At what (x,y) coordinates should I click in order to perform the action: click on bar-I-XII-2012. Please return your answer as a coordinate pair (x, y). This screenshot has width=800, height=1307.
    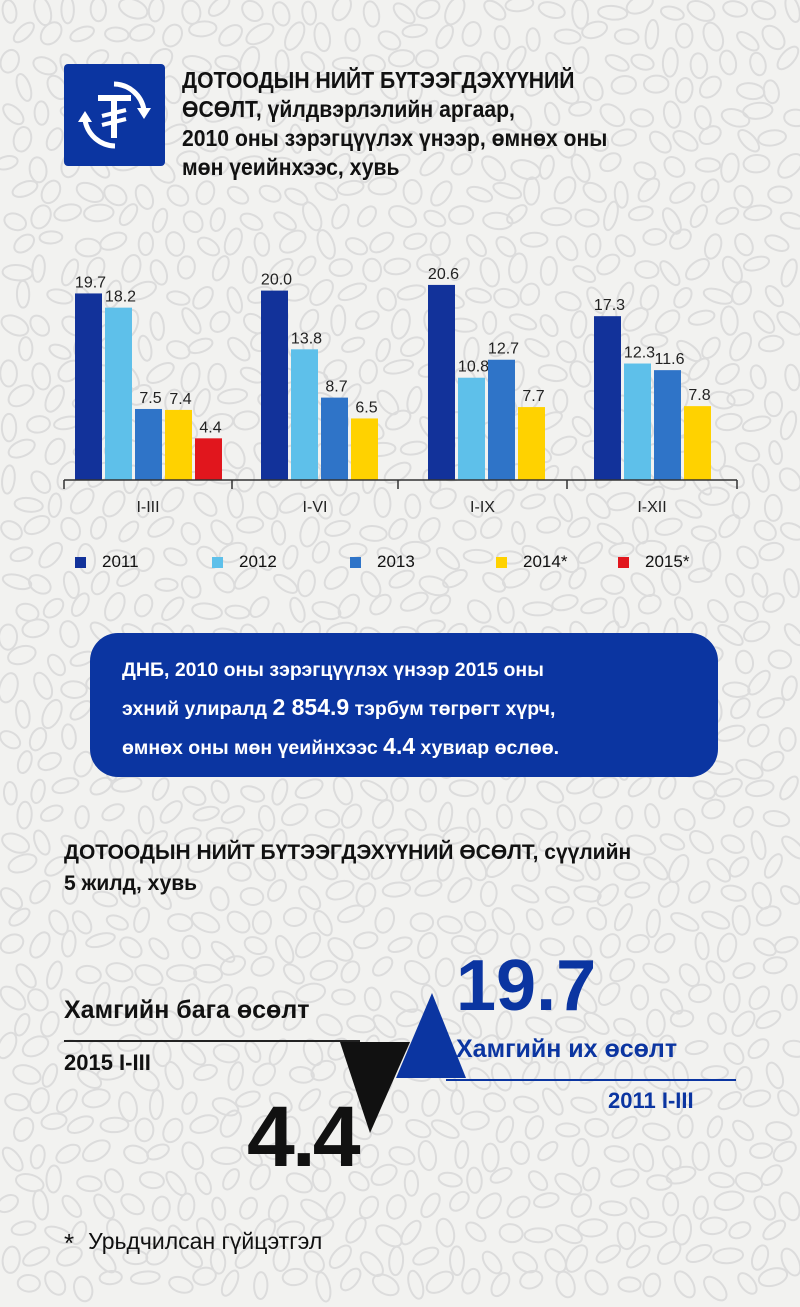
    Looking at the image, I should click on (637, 421).